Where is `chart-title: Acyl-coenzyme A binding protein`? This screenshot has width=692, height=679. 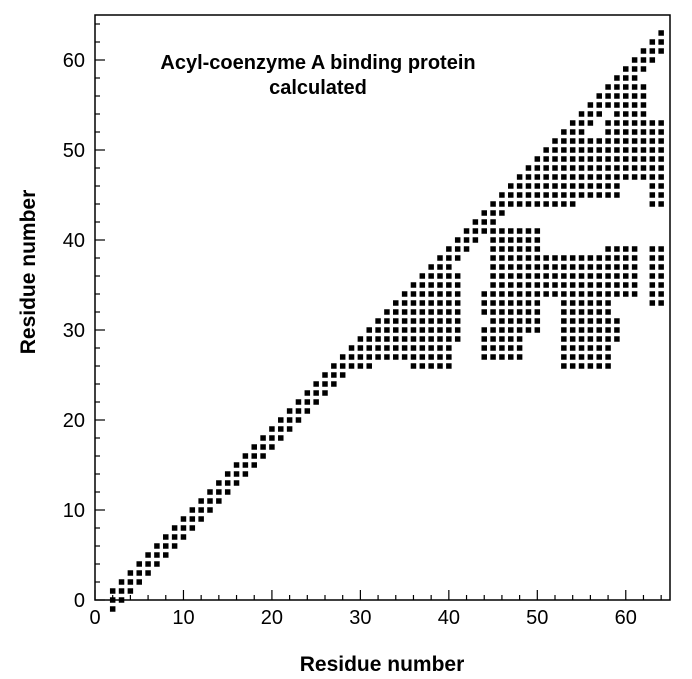 chart-title: Acyl-coenzyme A binding protein is located at coordinates (317, 63).